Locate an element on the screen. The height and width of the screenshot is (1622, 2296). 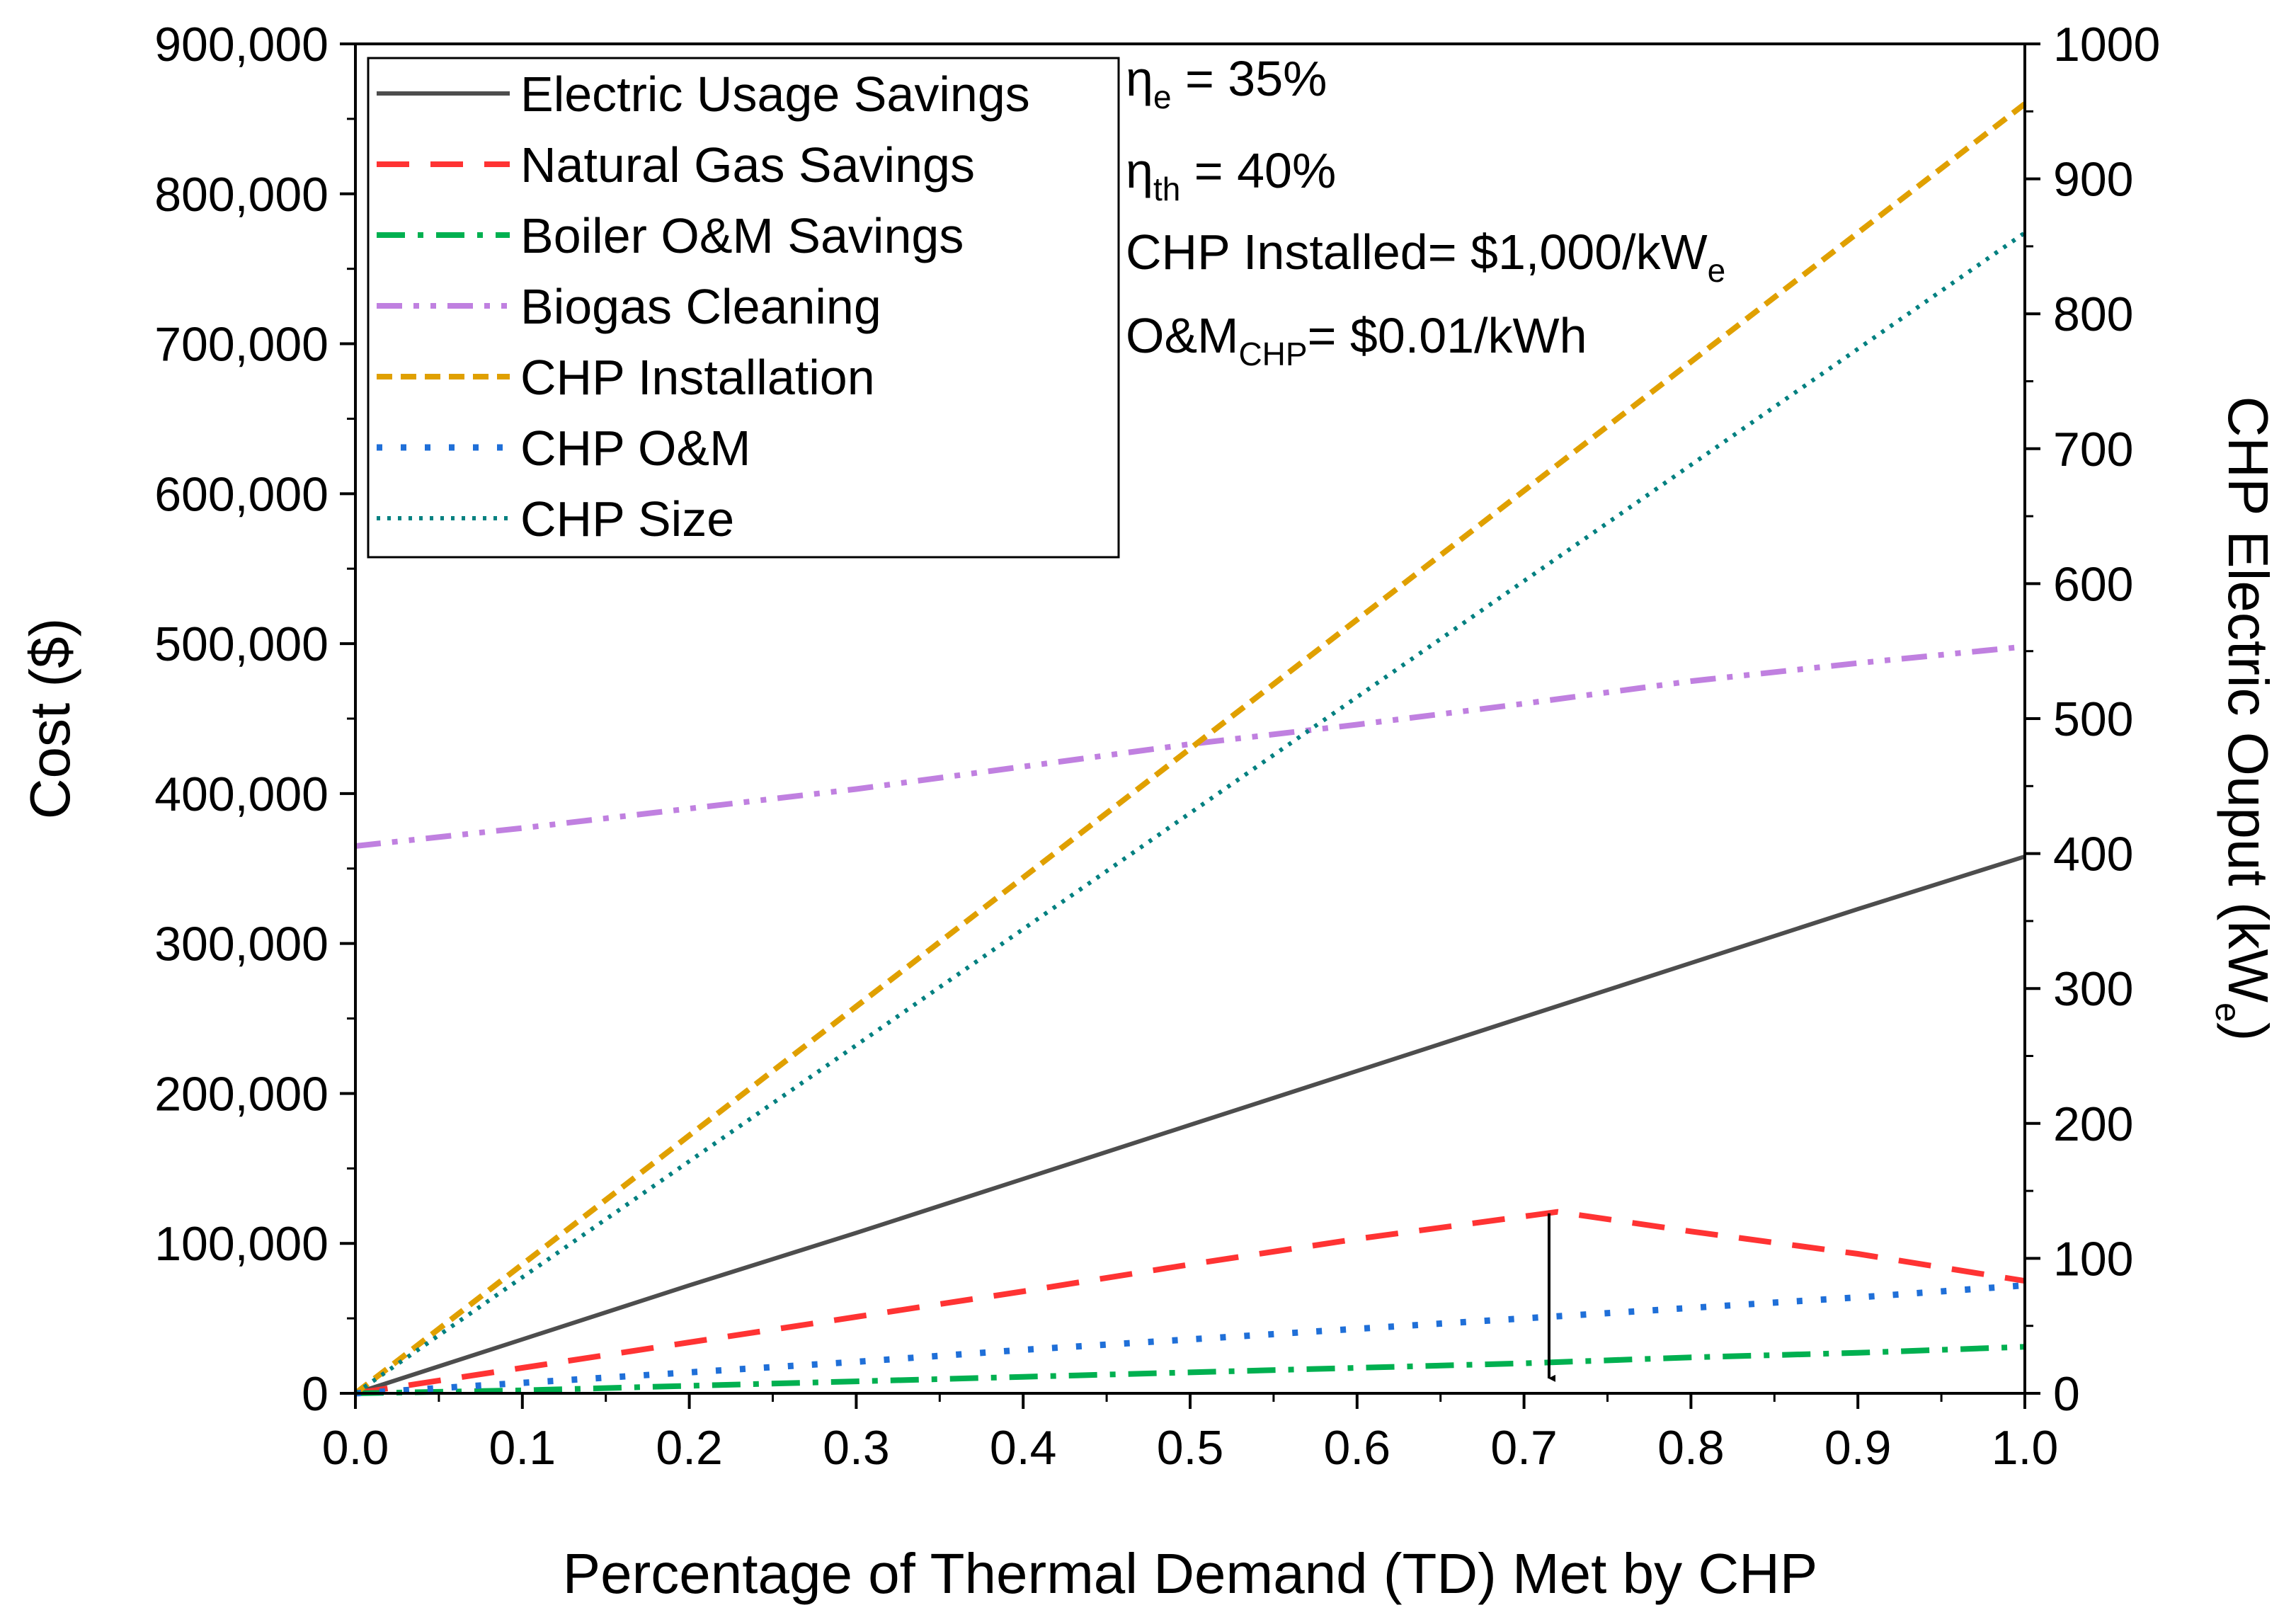
annotation-text: O&MCHP= $0.01/kWh is located at coordinates (1356, 340).